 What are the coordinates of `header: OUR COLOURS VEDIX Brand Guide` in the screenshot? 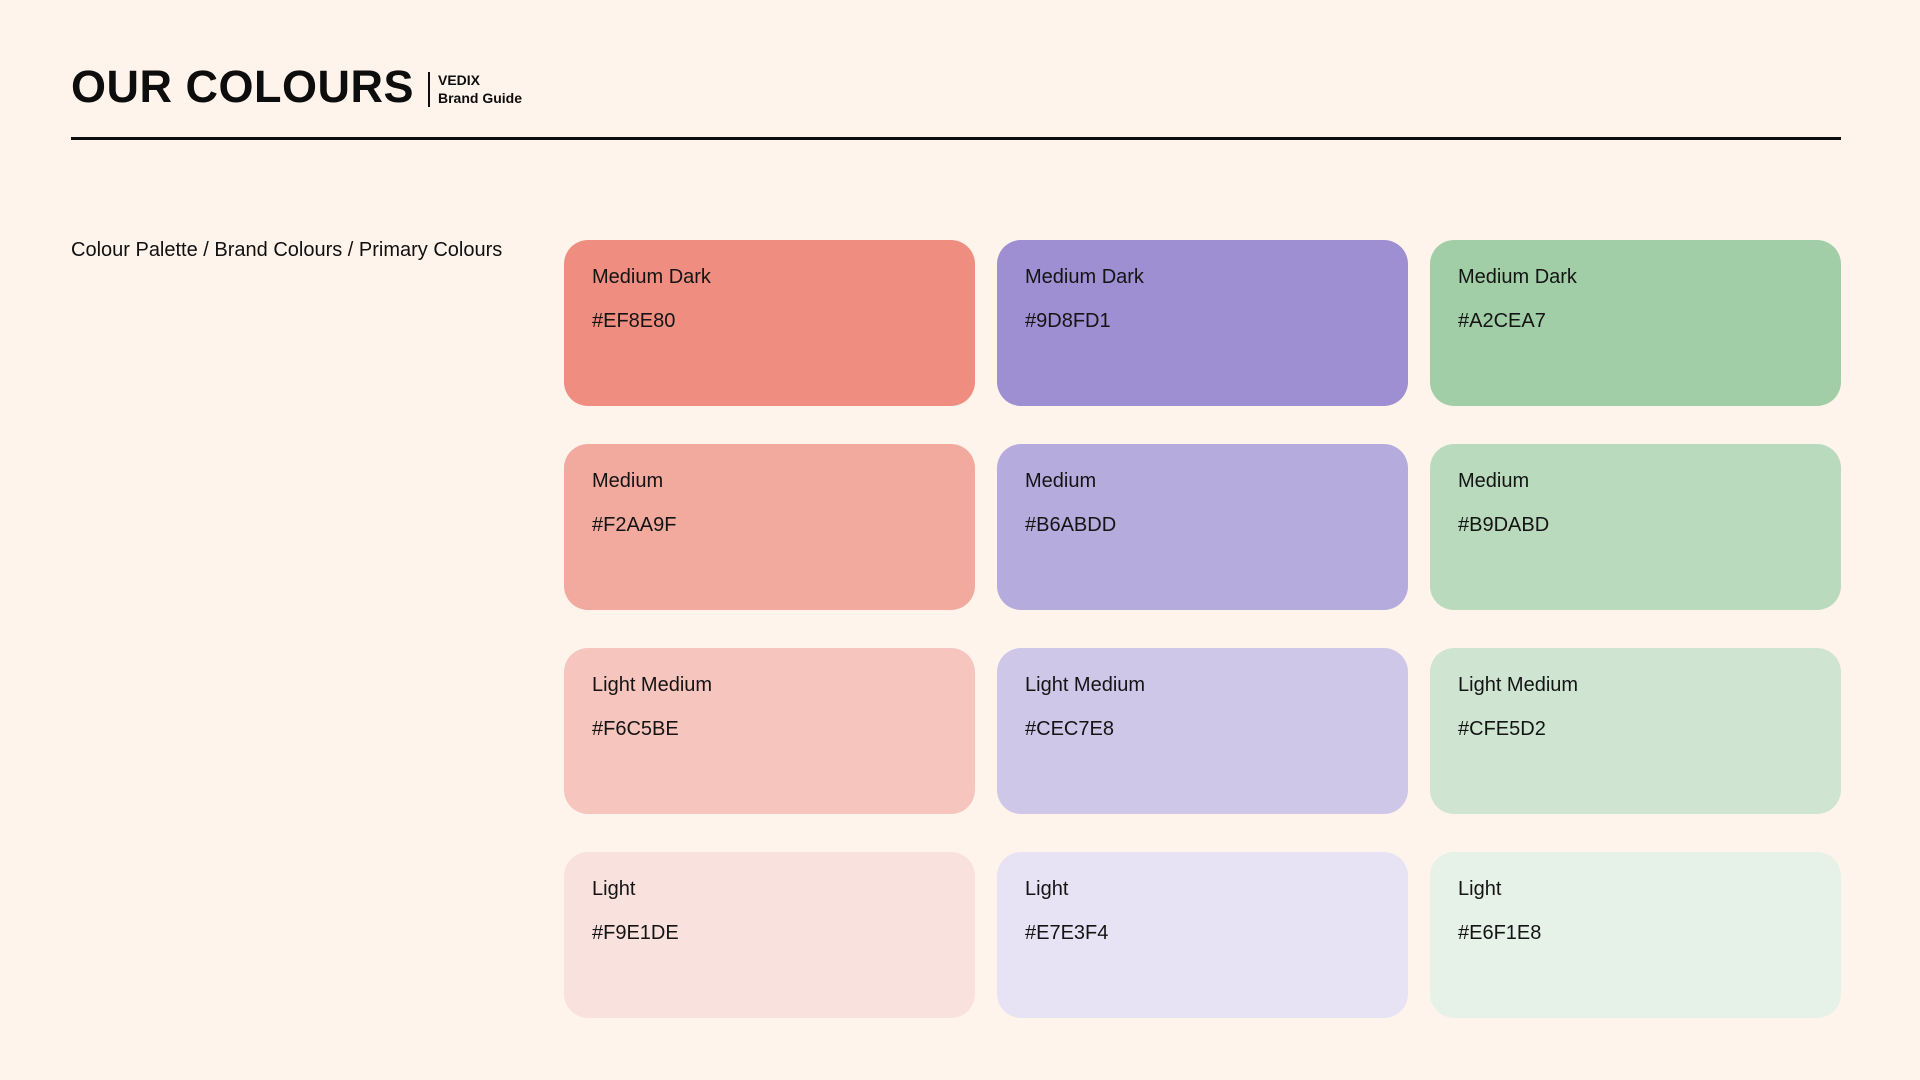 It's located at (296, 86).